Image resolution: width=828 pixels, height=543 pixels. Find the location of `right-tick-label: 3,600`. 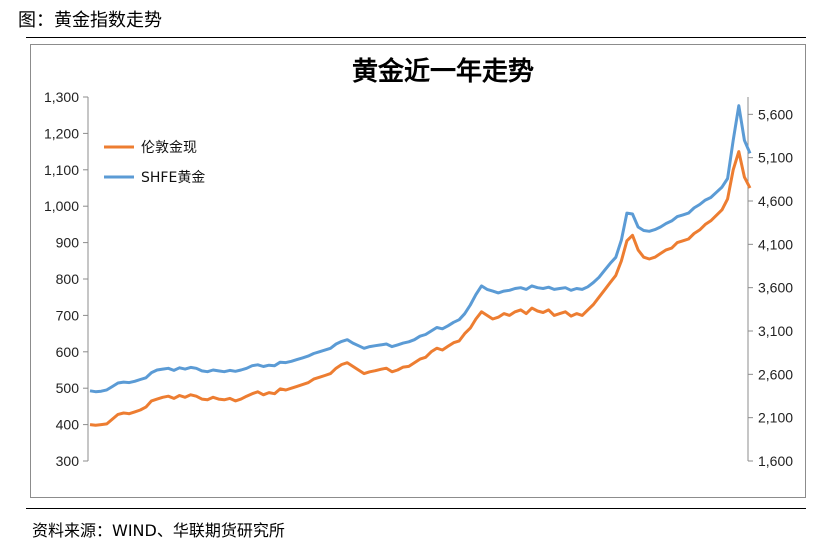

right-tick-label: 3,600 is located at coordinates (775, 288).